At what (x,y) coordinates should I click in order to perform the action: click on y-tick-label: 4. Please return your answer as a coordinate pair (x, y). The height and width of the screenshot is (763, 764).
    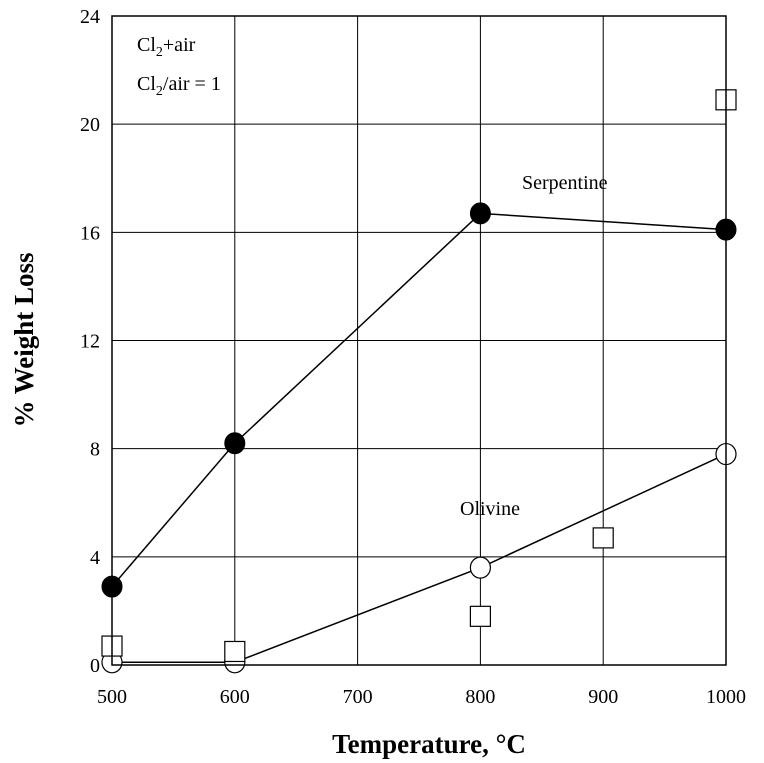
    Looking at the image, I should click on (95, 558).